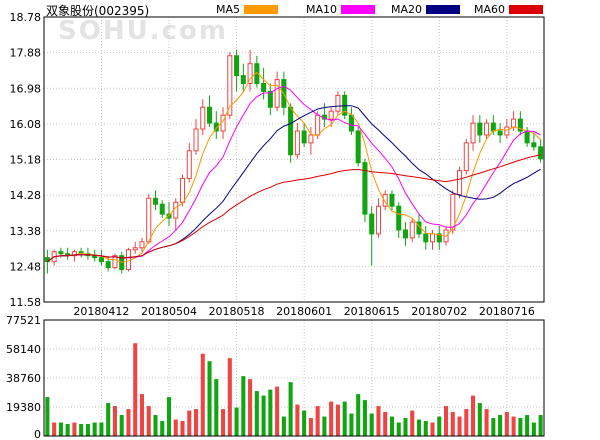 The height and width of the screenshot is (440, 600). I want to click on chart-title: 双象股份(002395), so click(98, 11).